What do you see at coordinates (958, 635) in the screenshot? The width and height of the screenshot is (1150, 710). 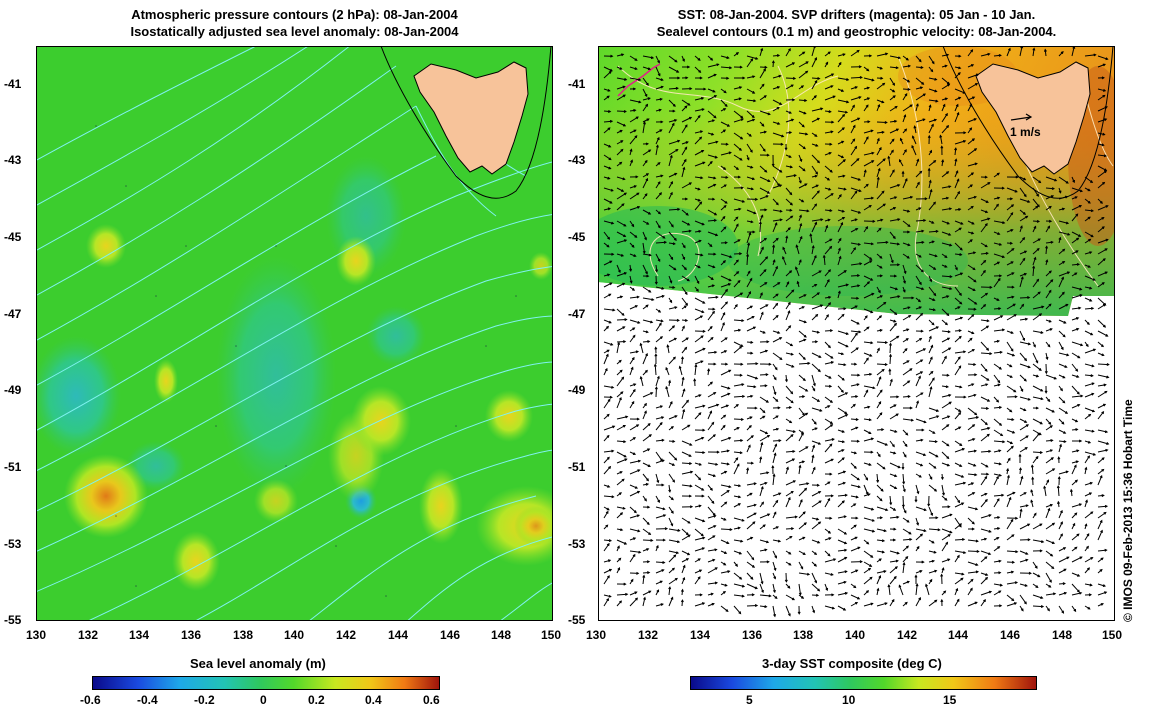 I see `lon-tick: 144` at bounding box center [958, 635].